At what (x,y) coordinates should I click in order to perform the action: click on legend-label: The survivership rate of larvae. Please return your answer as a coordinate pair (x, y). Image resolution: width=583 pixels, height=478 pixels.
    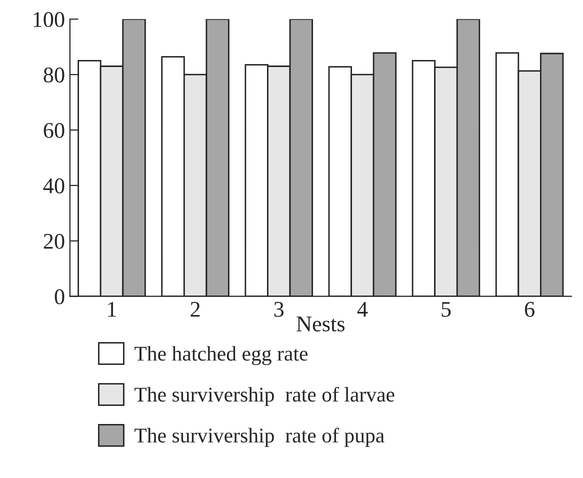
    Looking at the image, I should click on (264, 396).